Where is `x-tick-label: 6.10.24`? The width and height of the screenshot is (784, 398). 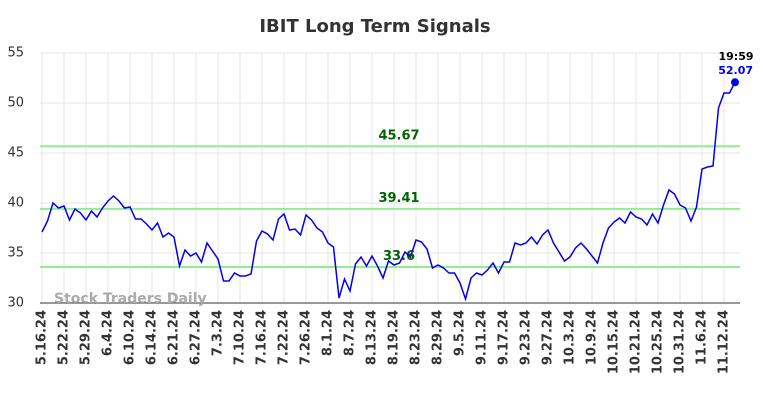
x-tick-label: 6.10.24 is located at coordinates (130, 337).